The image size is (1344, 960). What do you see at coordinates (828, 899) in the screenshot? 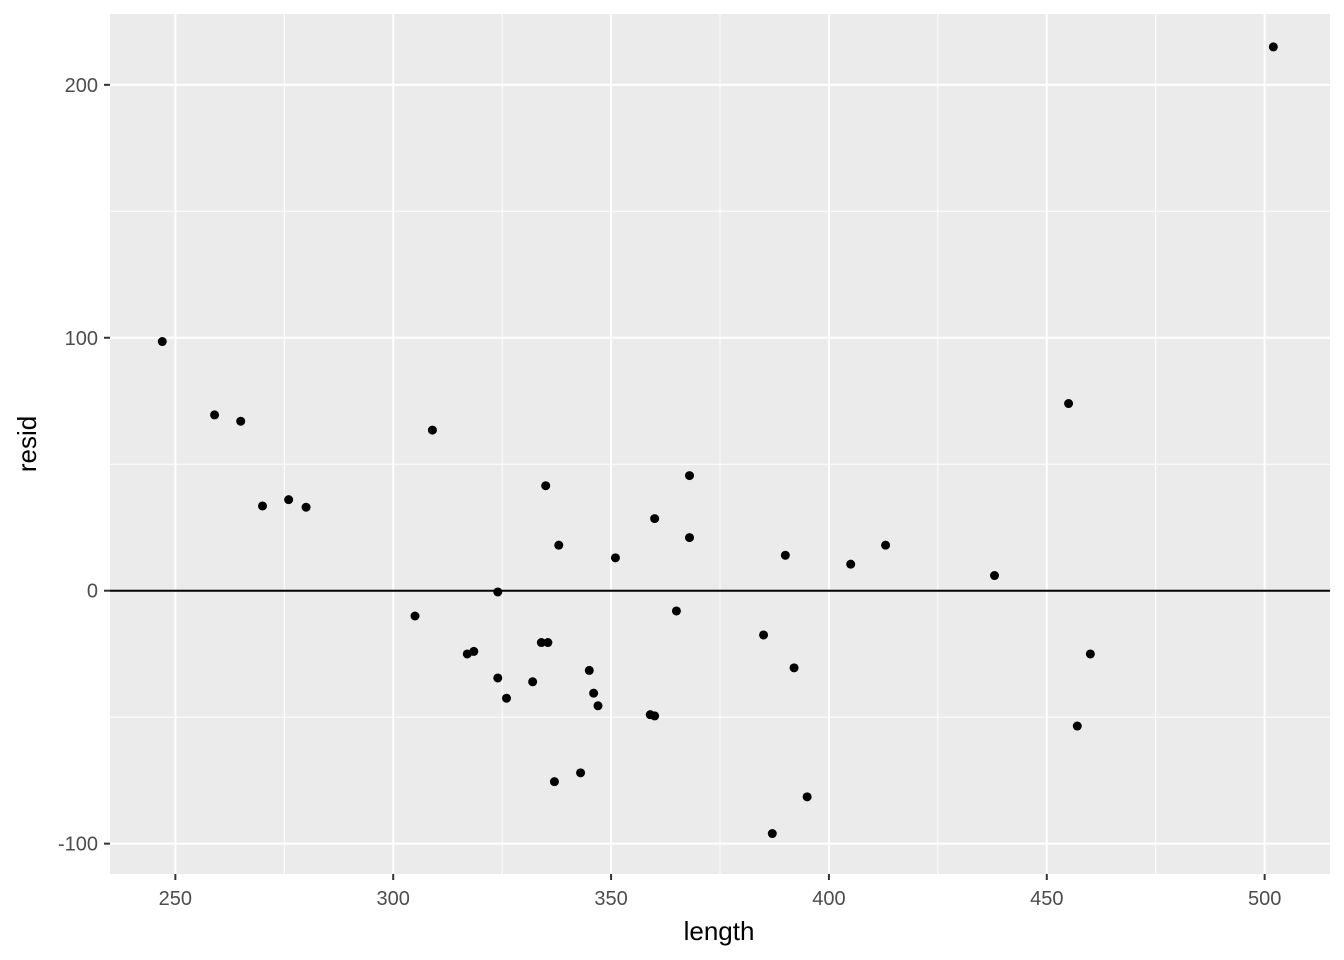
I see `x-tick-label: 400` at bounding box center [828, 899].